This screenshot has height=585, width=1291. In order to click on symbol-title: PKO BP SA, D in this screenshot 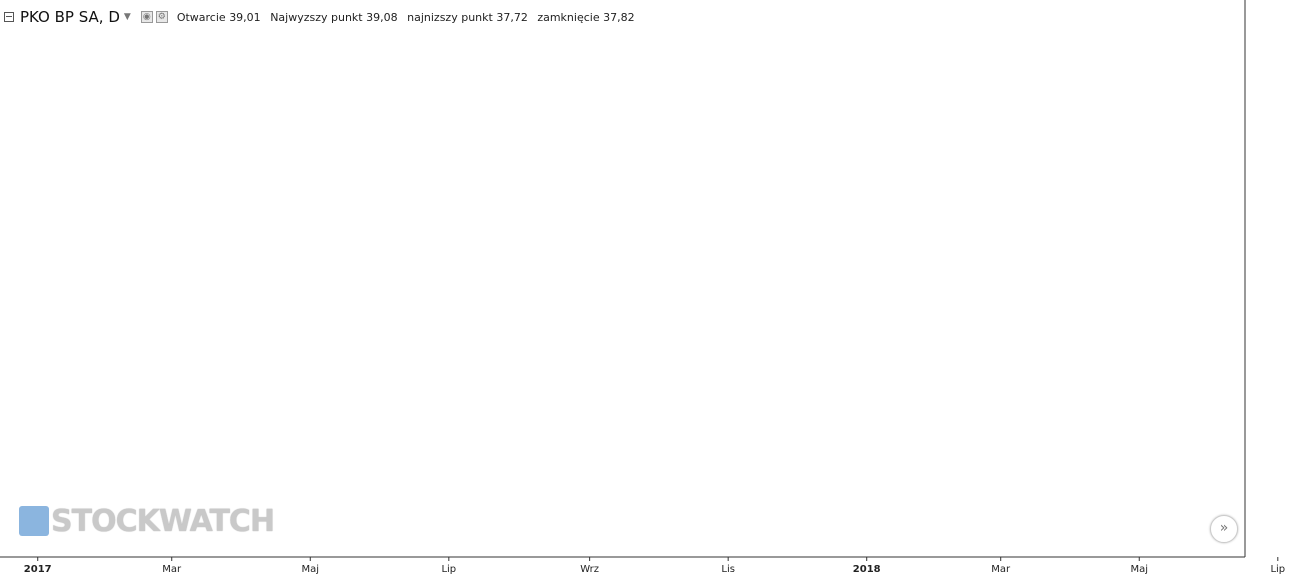, I will do `click(70, 17)`.